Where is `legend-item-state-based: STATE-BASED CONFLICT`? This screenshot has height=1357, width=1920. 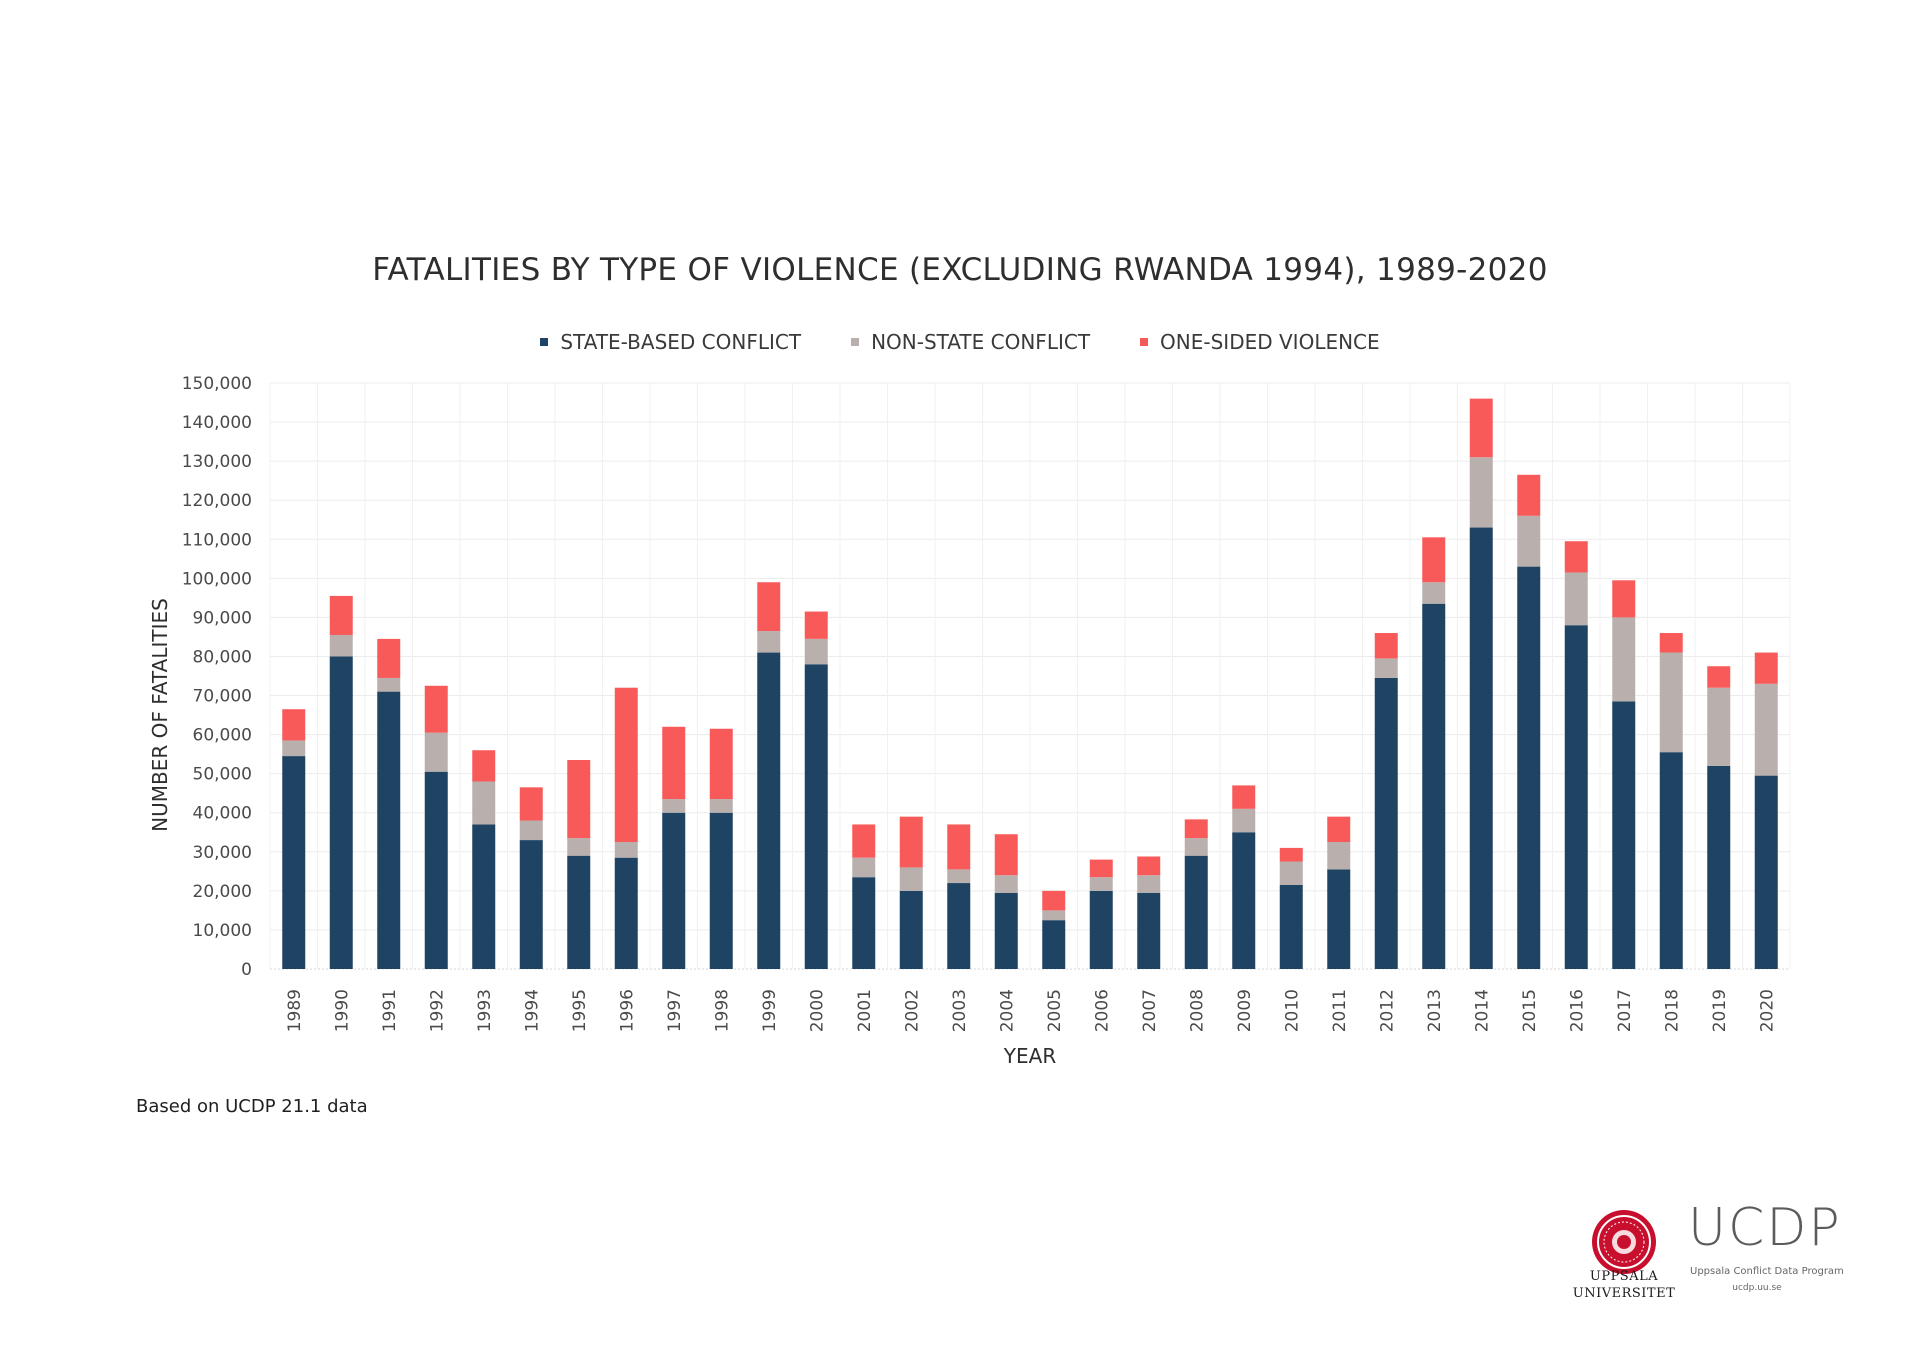 legend-item-state-based: STATE-BASED CONFLICT is located at coordinates (670, 342).